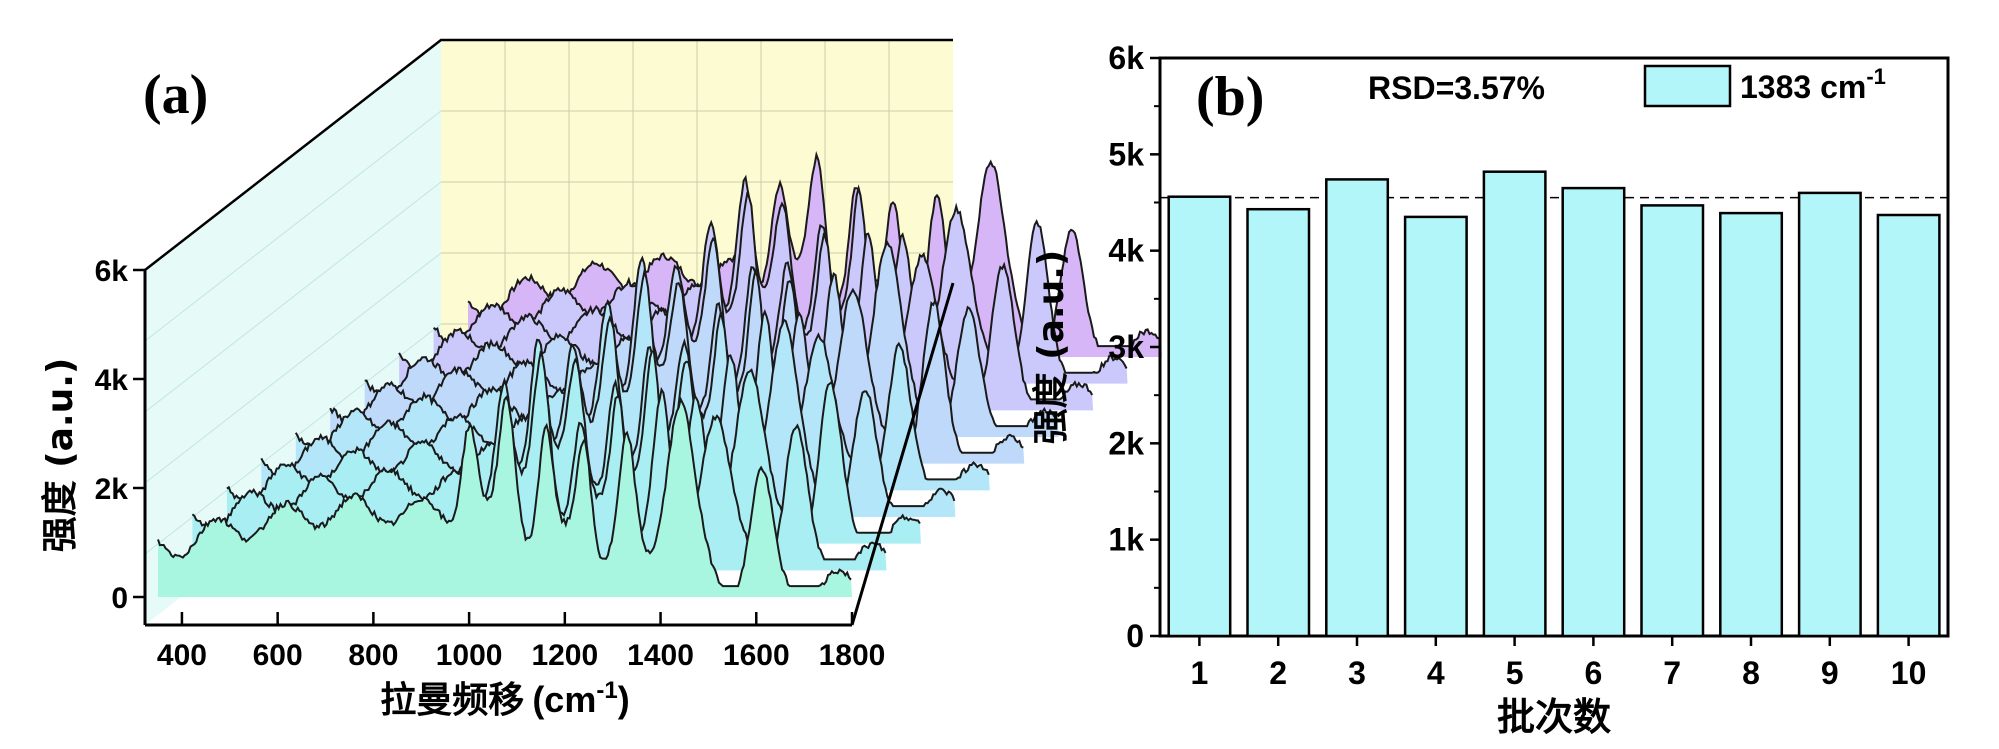  What do you see at coordinates (606, 690) in the screenshot?
I see `xlabel-unit-sup: -1` at bounding box center [606, 690].